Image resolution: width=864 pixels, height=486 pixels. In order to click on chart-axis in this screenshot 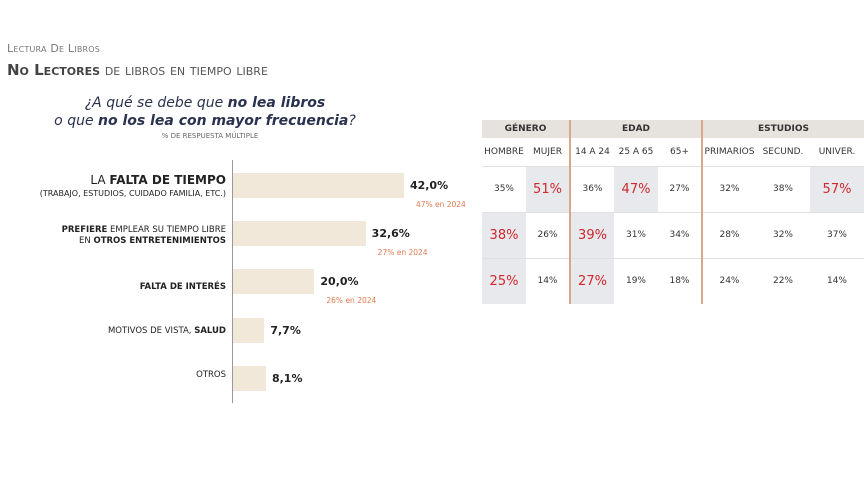, I will do `click(232, 281)`.